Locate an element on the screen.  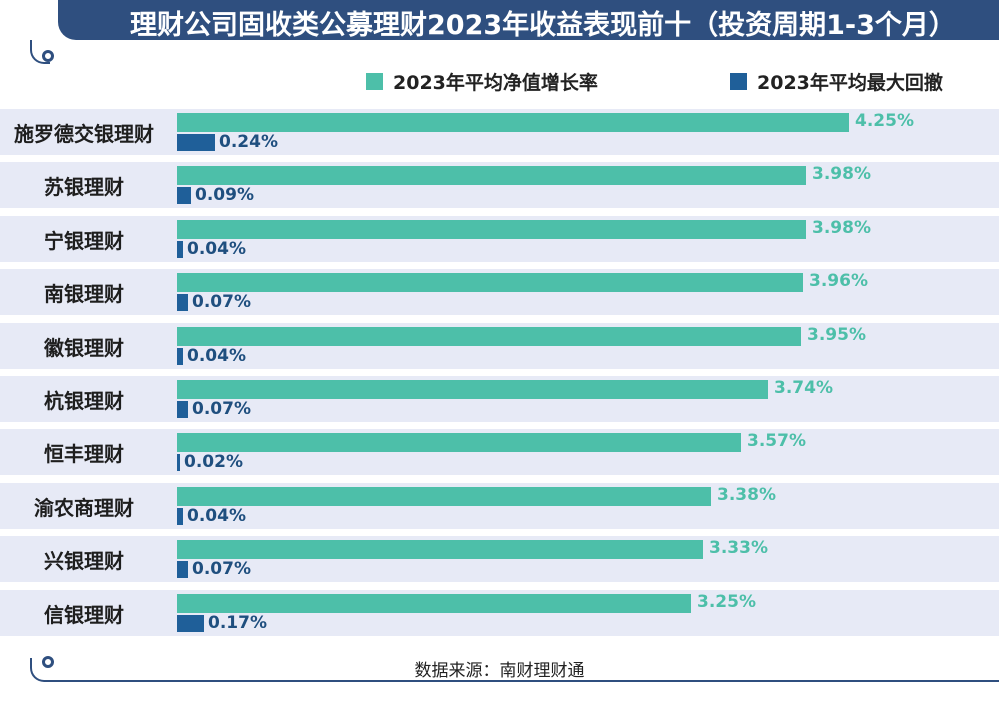
ring-icon-bottom is located at coordinates (48, 662).